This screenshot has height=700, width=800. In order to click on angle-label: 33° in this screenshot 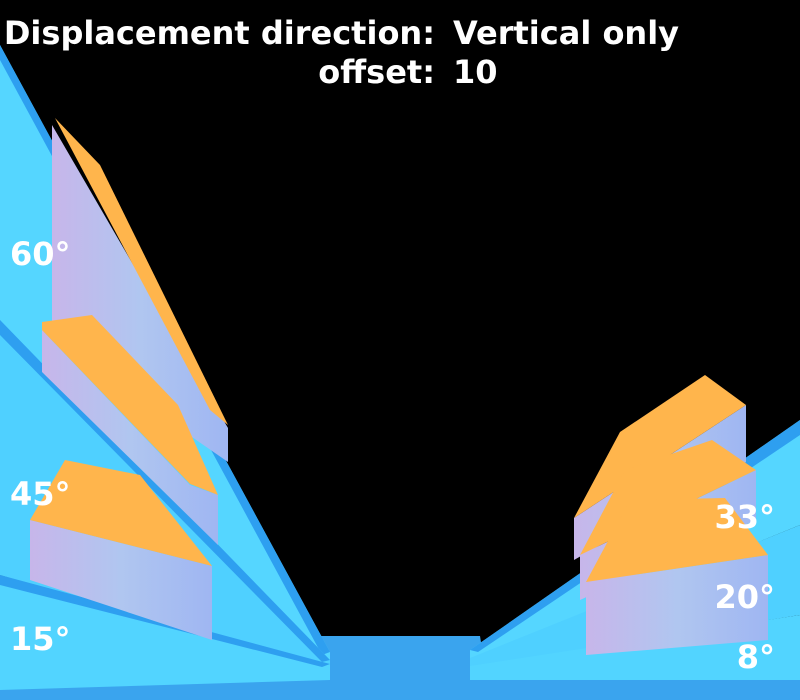, I will do `click(744, 517)`.